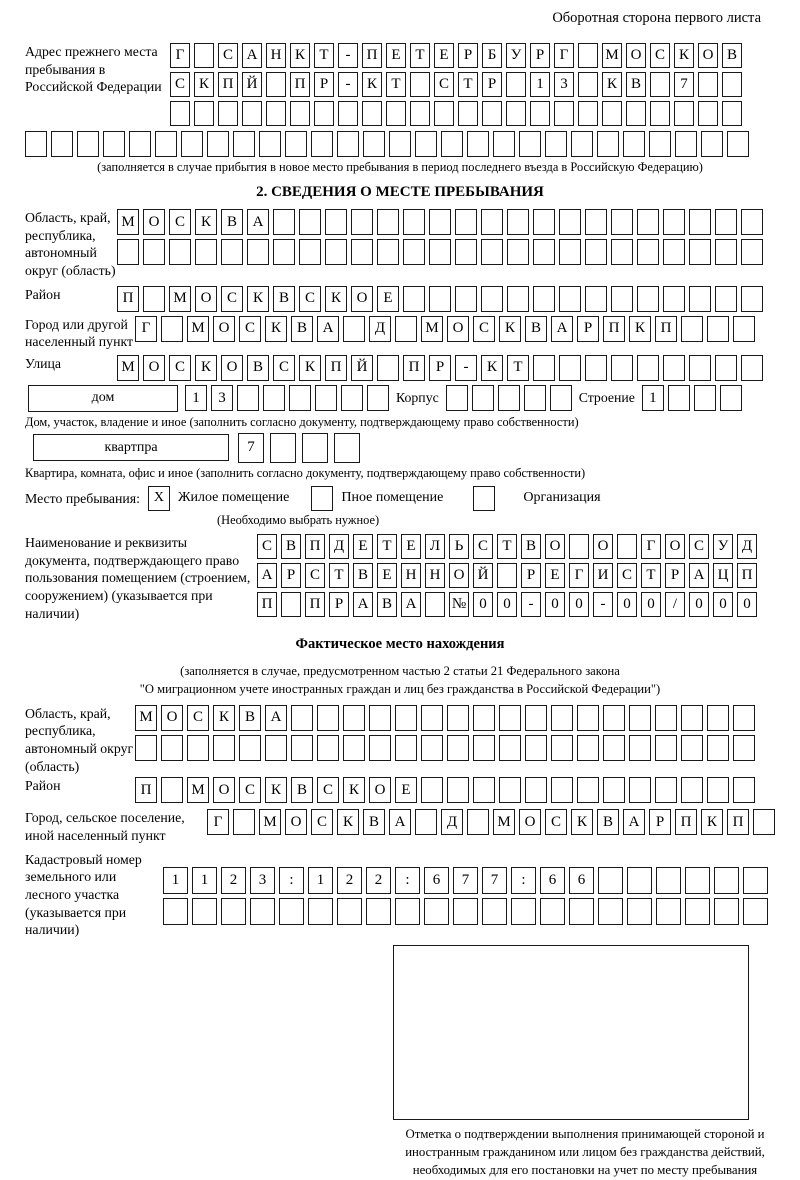 The width and height of the screenshot is (800, 1180). I want to click on residential-label: Жилое помещение, so click(233, 498).